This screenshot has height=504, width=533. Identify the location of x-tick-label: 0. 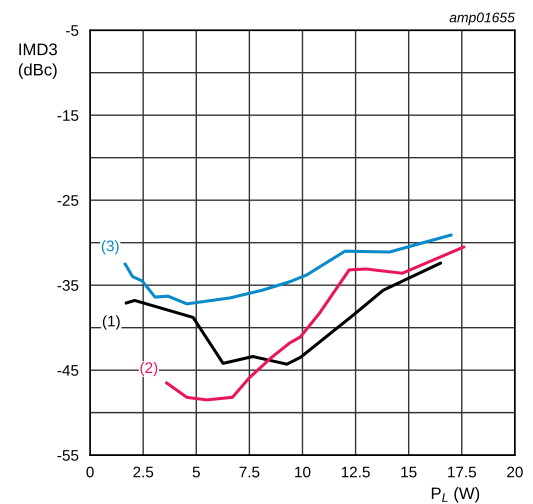
(90, 472).